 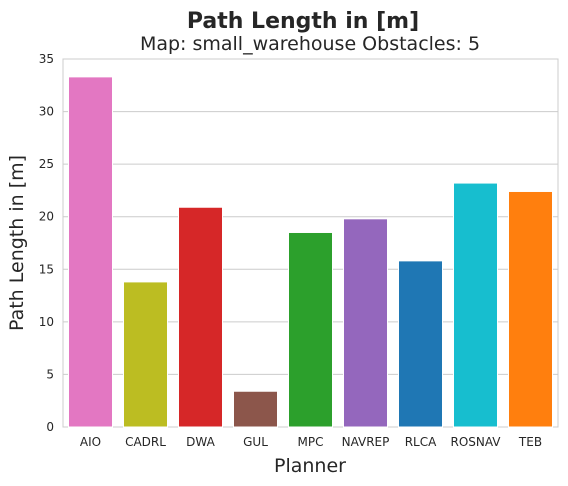 I want to click on y-tick-label: 0, so click(x=50, y=427).